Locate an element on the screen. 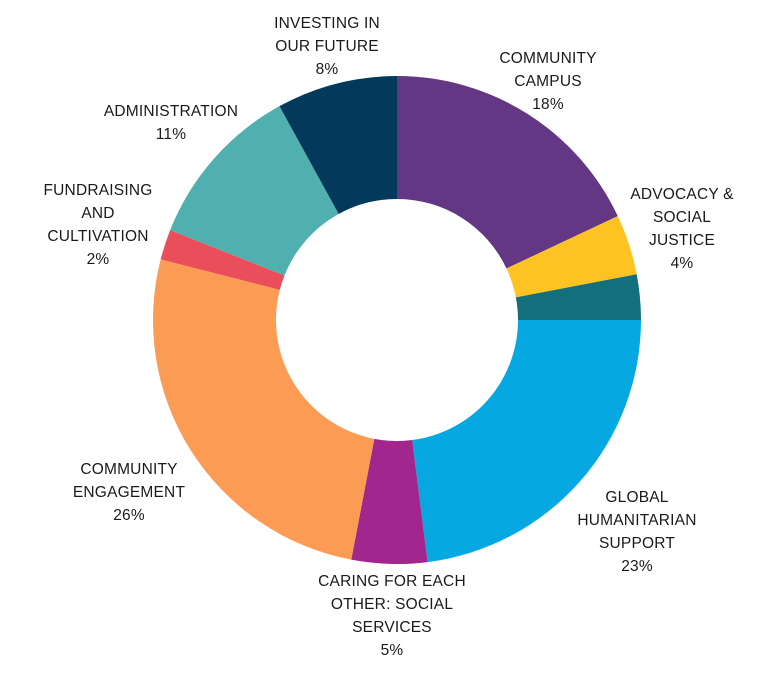 The image size is (768, 673). slice-label-line: OUR FUTURE is located at coordinates (327, 46).